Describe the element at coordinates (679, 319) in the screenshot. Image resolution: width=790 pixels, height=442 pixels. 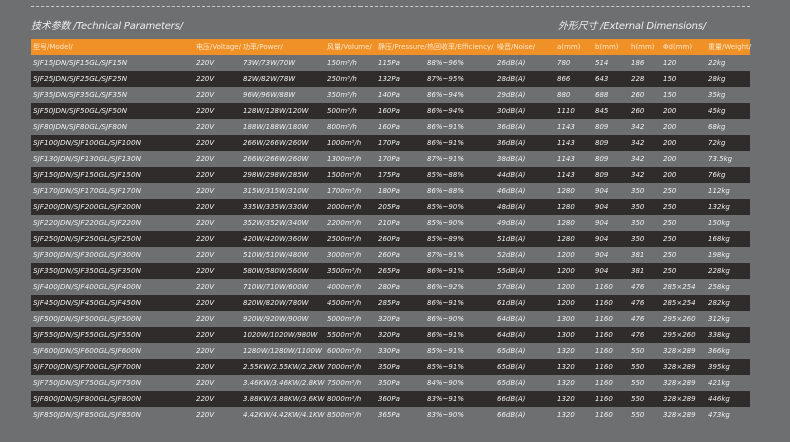
I see `cell-phi-d: 295×260` at that location.